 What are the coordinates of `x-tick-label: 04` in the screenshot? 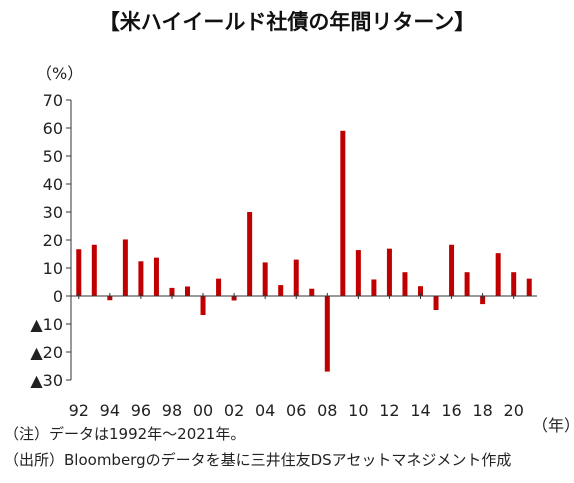 It's located at (265, 410).